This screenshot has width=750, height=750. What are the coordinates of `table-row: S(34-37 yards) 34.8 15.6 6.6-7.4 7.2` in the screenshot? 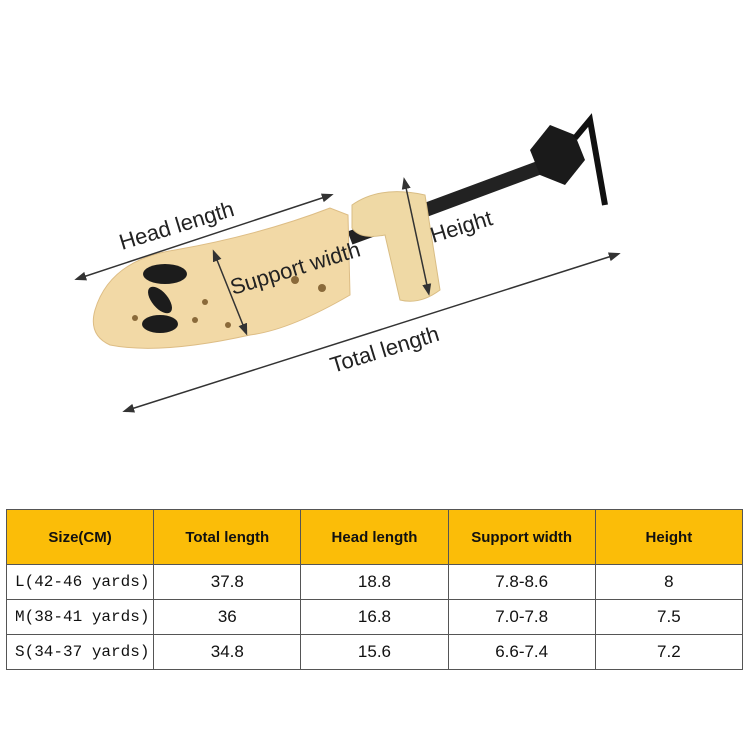 It's located at (374, 652).